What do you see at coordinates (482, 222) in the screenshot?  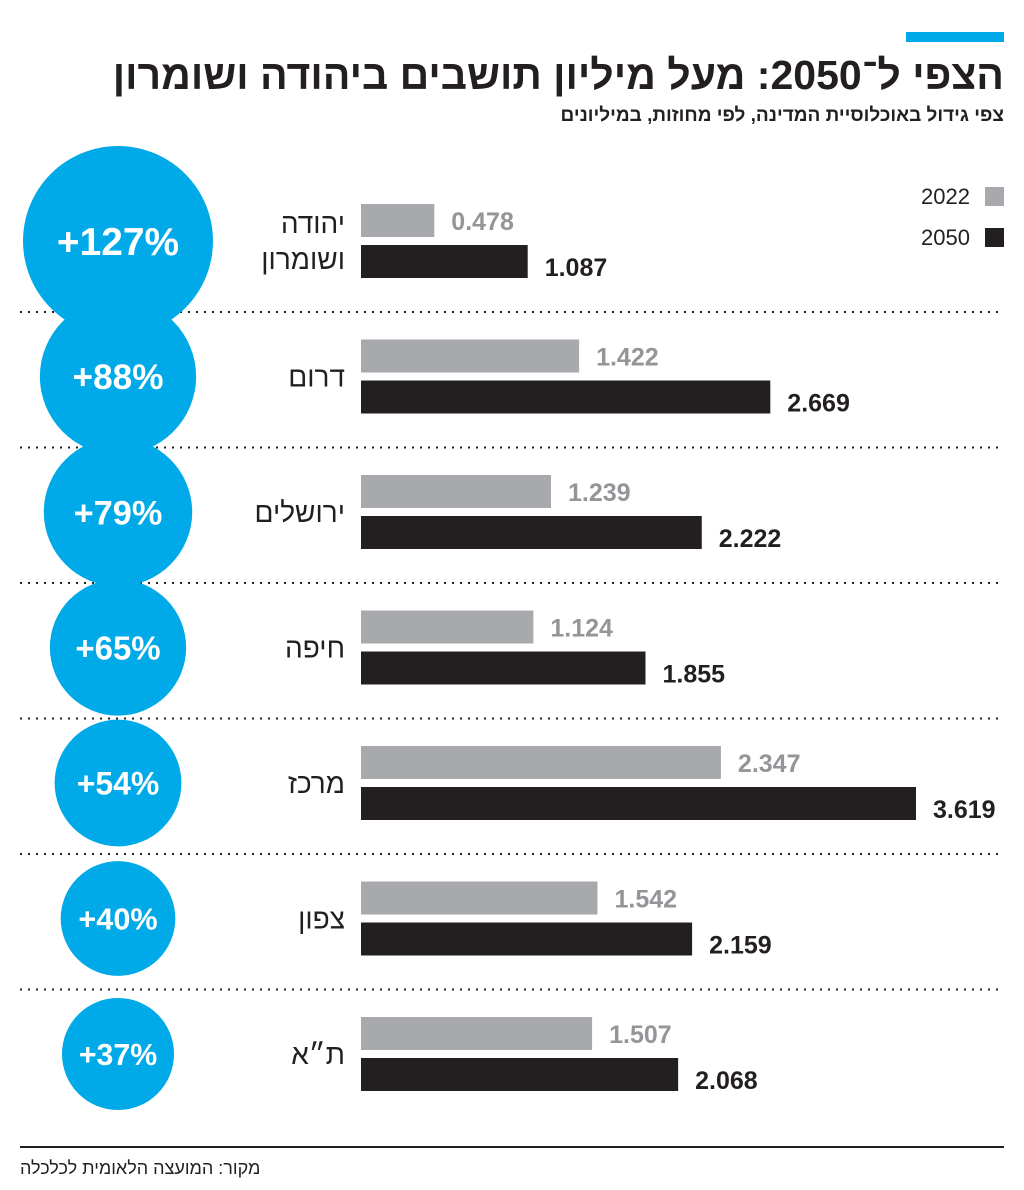 I see `value-label-2022: 0.478` at bounding box center [482, 222].